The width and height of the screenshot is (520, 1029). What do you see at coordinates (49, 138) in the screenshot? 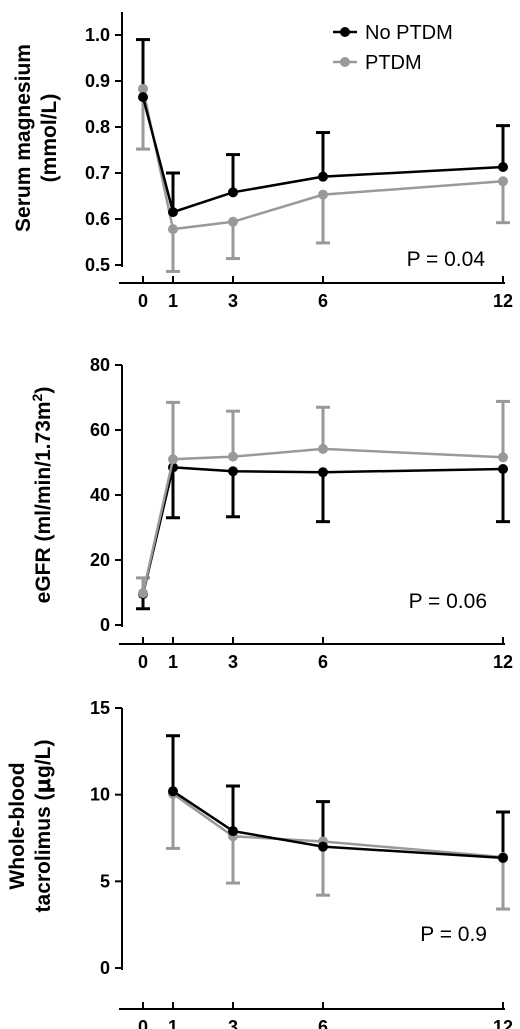
I see `y-axis-label-line: (mmol/L)` at bounding box center [49, 138].